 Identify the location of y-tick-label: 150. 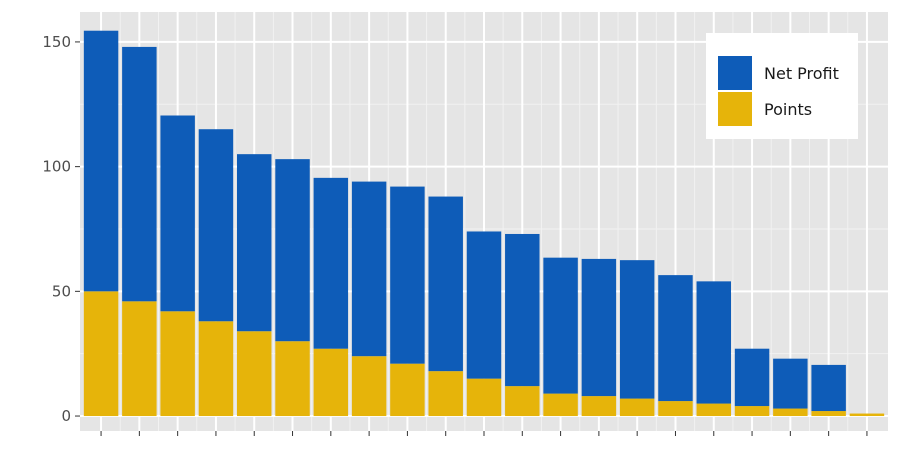
(56, 42).